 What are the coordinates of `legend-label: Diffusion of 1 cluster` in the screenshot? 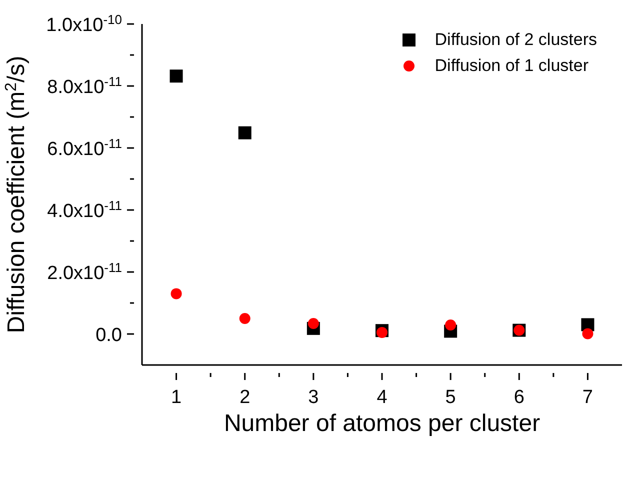 It's located at (511, 66).